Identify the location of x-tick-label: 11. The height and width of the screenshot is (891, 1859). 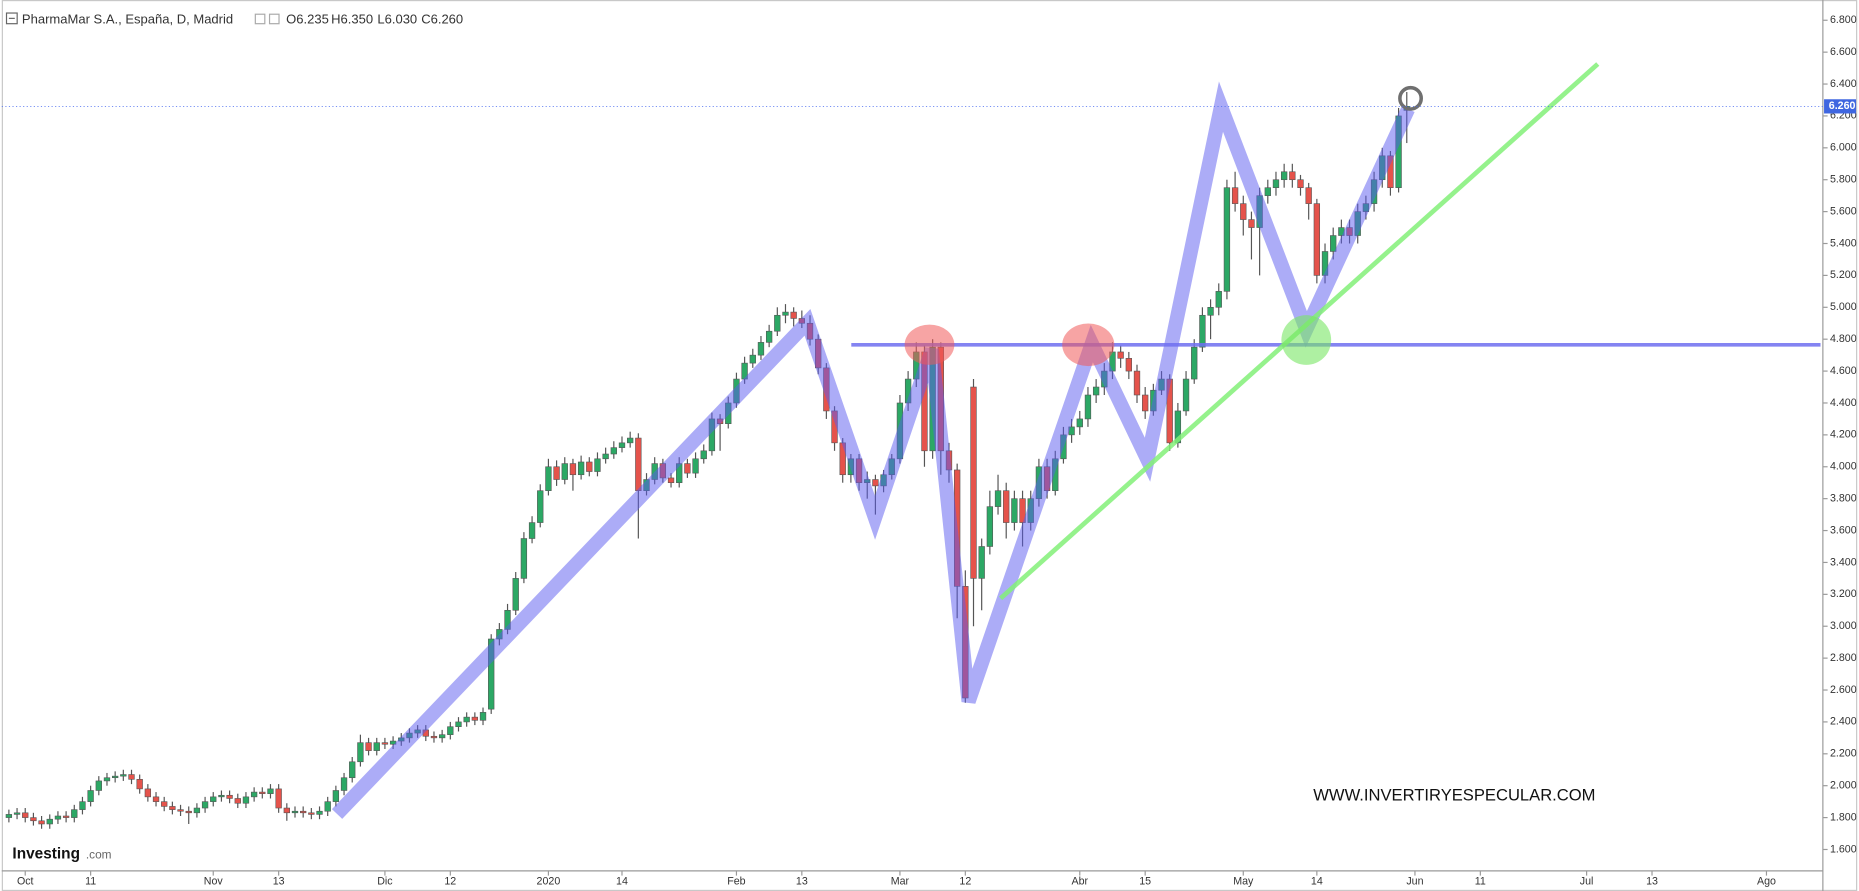
(90, 881).